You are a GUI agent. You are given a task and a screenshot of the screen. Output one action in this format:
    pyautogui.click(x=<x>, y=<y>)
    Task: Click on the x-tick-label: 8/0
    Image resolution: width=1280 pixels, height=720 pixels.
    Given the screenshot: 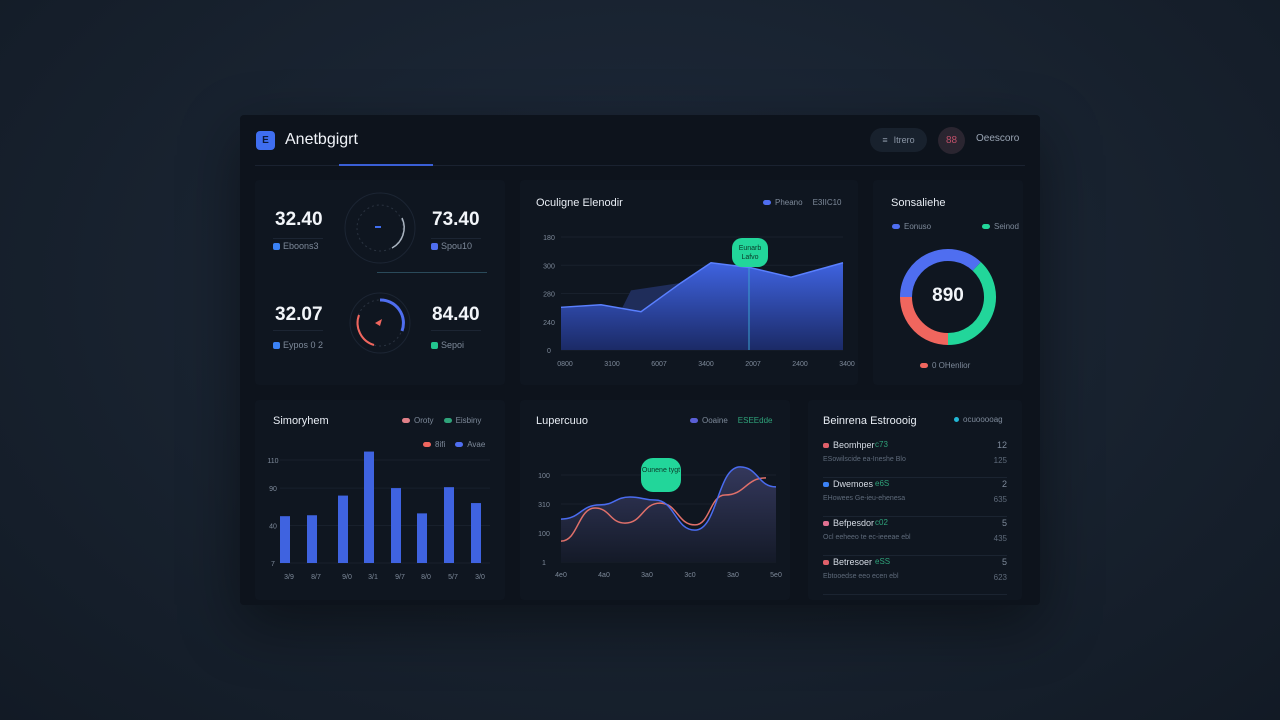 What is the action you would take?
    pyautogui.click(x=426, y=577)
    